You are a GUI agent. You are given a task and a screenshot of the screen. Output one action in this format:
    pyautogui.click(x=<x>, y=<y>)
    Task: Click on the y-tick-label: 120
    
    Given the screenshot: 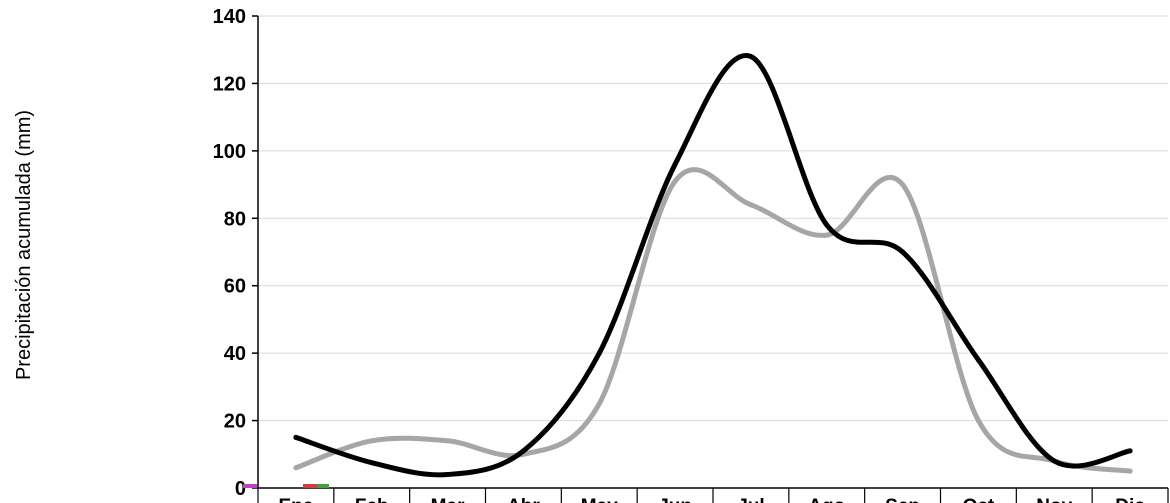 What is the action you would take?
    pyautogui.click(x=229, y=84)
    